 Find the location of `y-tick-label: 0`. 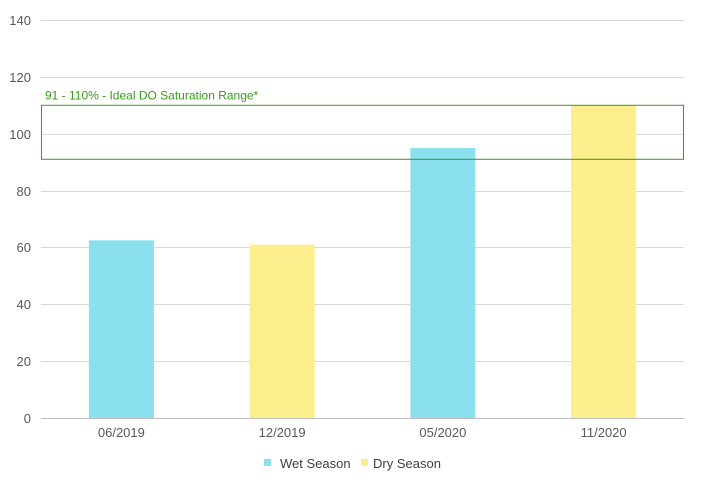

y-tick-label: 0 is located at coordinates (27, 418).